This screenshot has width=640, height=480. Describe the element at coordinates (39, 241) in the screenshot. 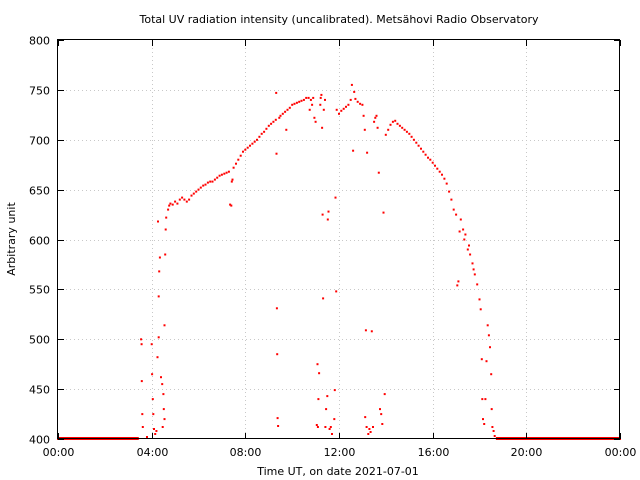

I see `y-tick-label: 600` at that location.